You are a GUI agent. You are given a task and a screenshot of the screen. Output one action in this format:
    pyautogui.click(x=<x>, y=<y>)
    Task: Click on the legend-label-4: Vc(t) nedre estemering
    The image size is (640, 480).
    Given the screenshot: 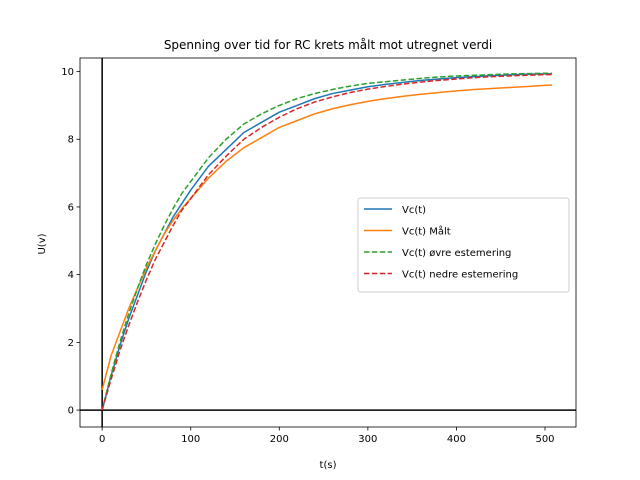 What is the action you would take?
    pyautogui.click(x=460, y=275)
    